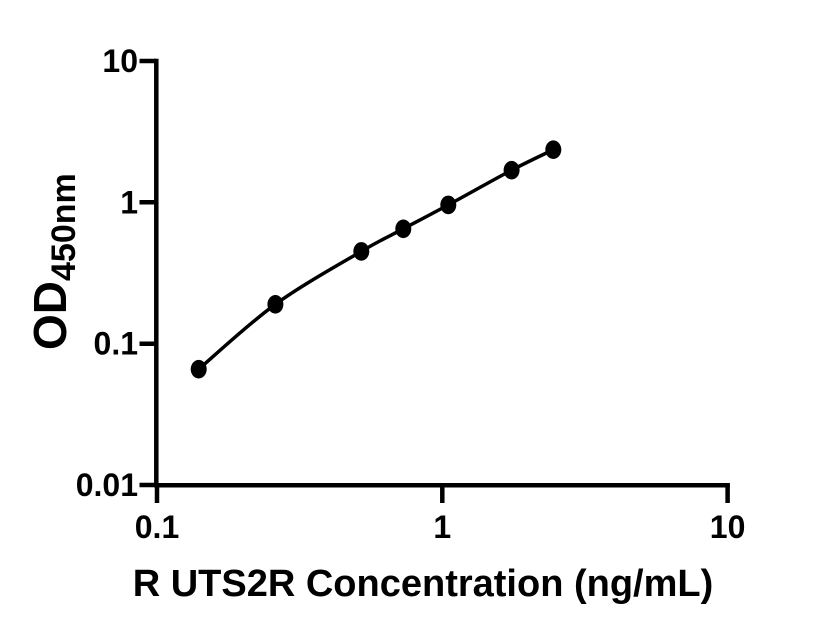 This screenshot has height=640, width=816. Describe the element at coordinates (64, 227) in the screenshot. I see `y-axis-title-subscript: 450nm` at that location.